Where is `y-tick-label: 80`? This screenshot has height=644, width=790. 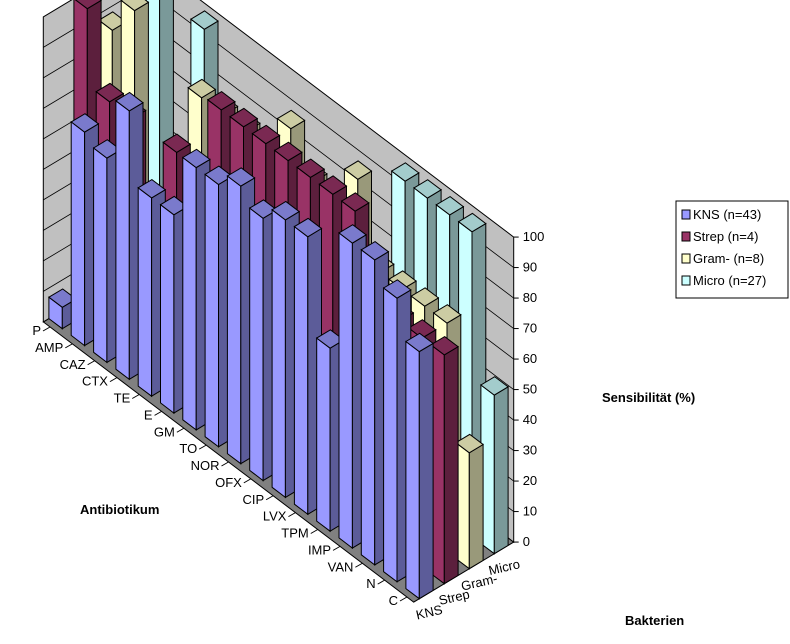
y-tick-label: 80 is located at coordinates (530, 297).